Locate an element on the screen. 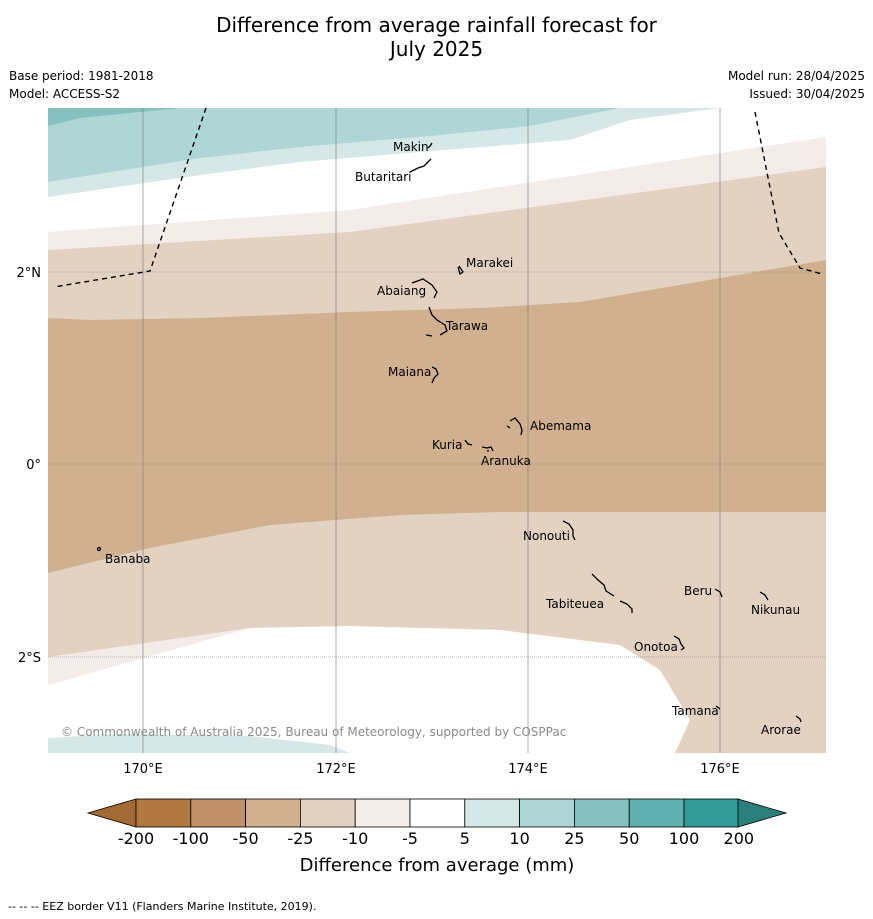 This screenshot has height=919, width=873. island-beru is located at coordinates (718, 593).